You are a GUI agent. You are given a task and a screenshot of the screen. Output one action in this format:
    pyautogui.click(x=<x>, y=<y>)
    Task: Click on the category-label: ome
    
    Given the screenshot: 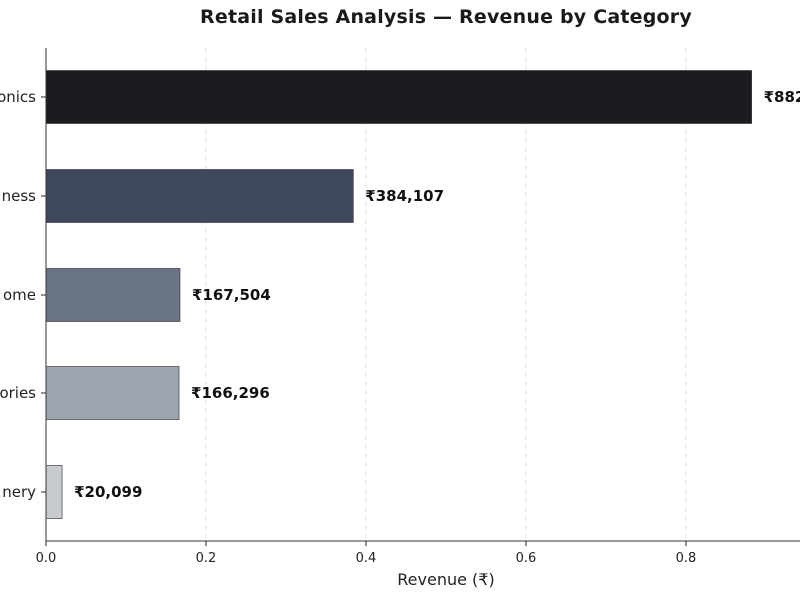 What is the action you would take?
    pyautogui.click(x=19, y=295)
    